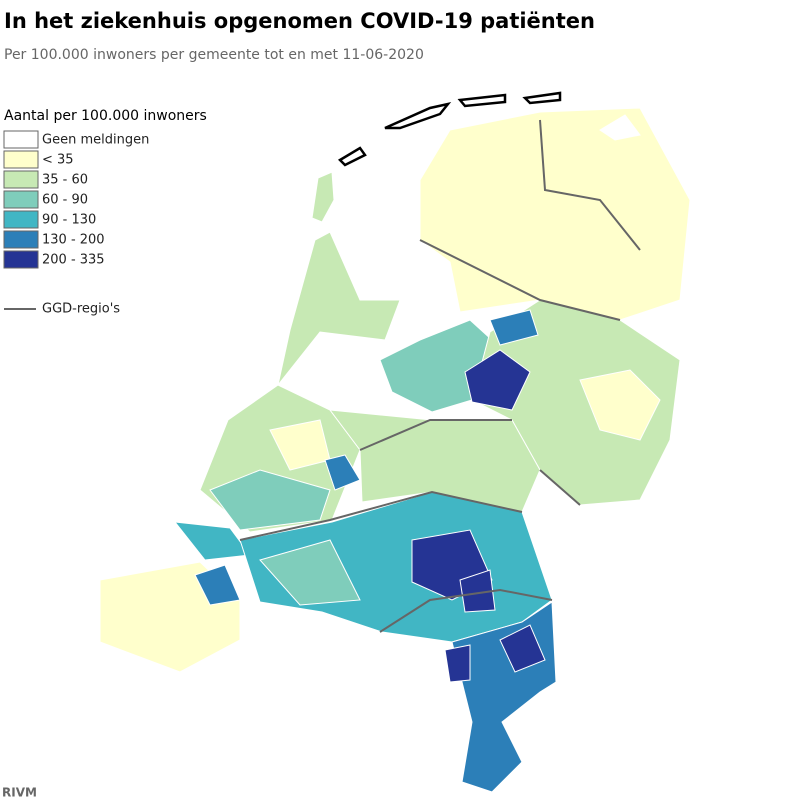  I want to click on region-brabant-west, so click(310, 572).